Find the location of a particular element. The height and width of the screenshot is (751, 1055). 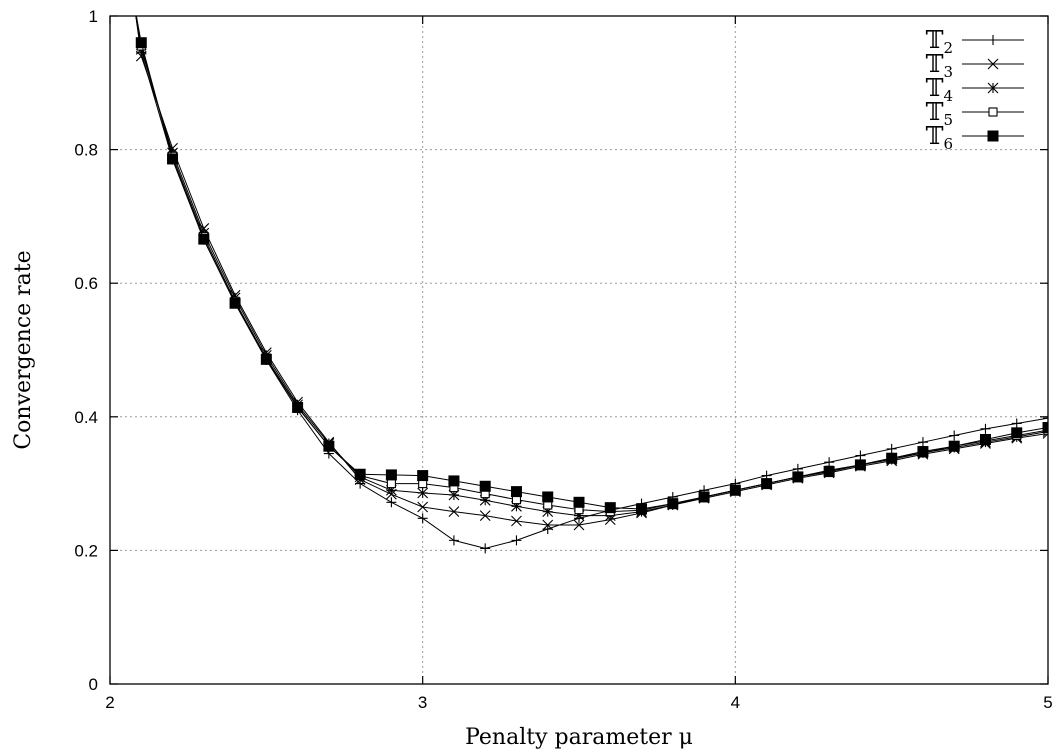

y-tick-label: 0.8 is located at coordinates (86, 150).